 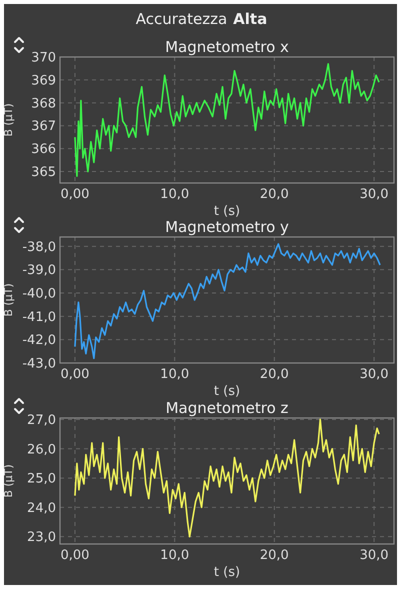 What do you see at coordinates (43, 58) in the screenshot?
I see `y-tick-label: 370` at bounding box center [43, 58].